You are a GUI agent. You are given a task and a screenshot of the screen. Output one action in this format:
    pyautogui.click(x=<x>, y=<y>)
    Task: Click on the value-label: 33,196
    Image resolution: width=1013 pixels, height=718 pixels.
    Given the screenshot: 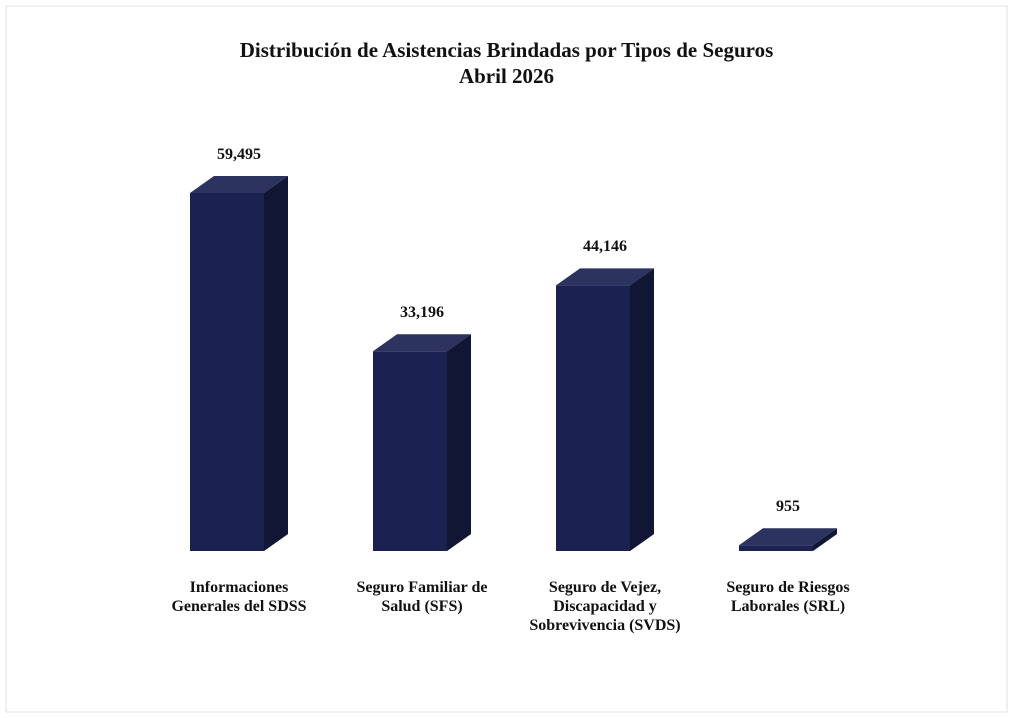 What is the action you would take?
    pyautogui.click(x=422, y=313)
    